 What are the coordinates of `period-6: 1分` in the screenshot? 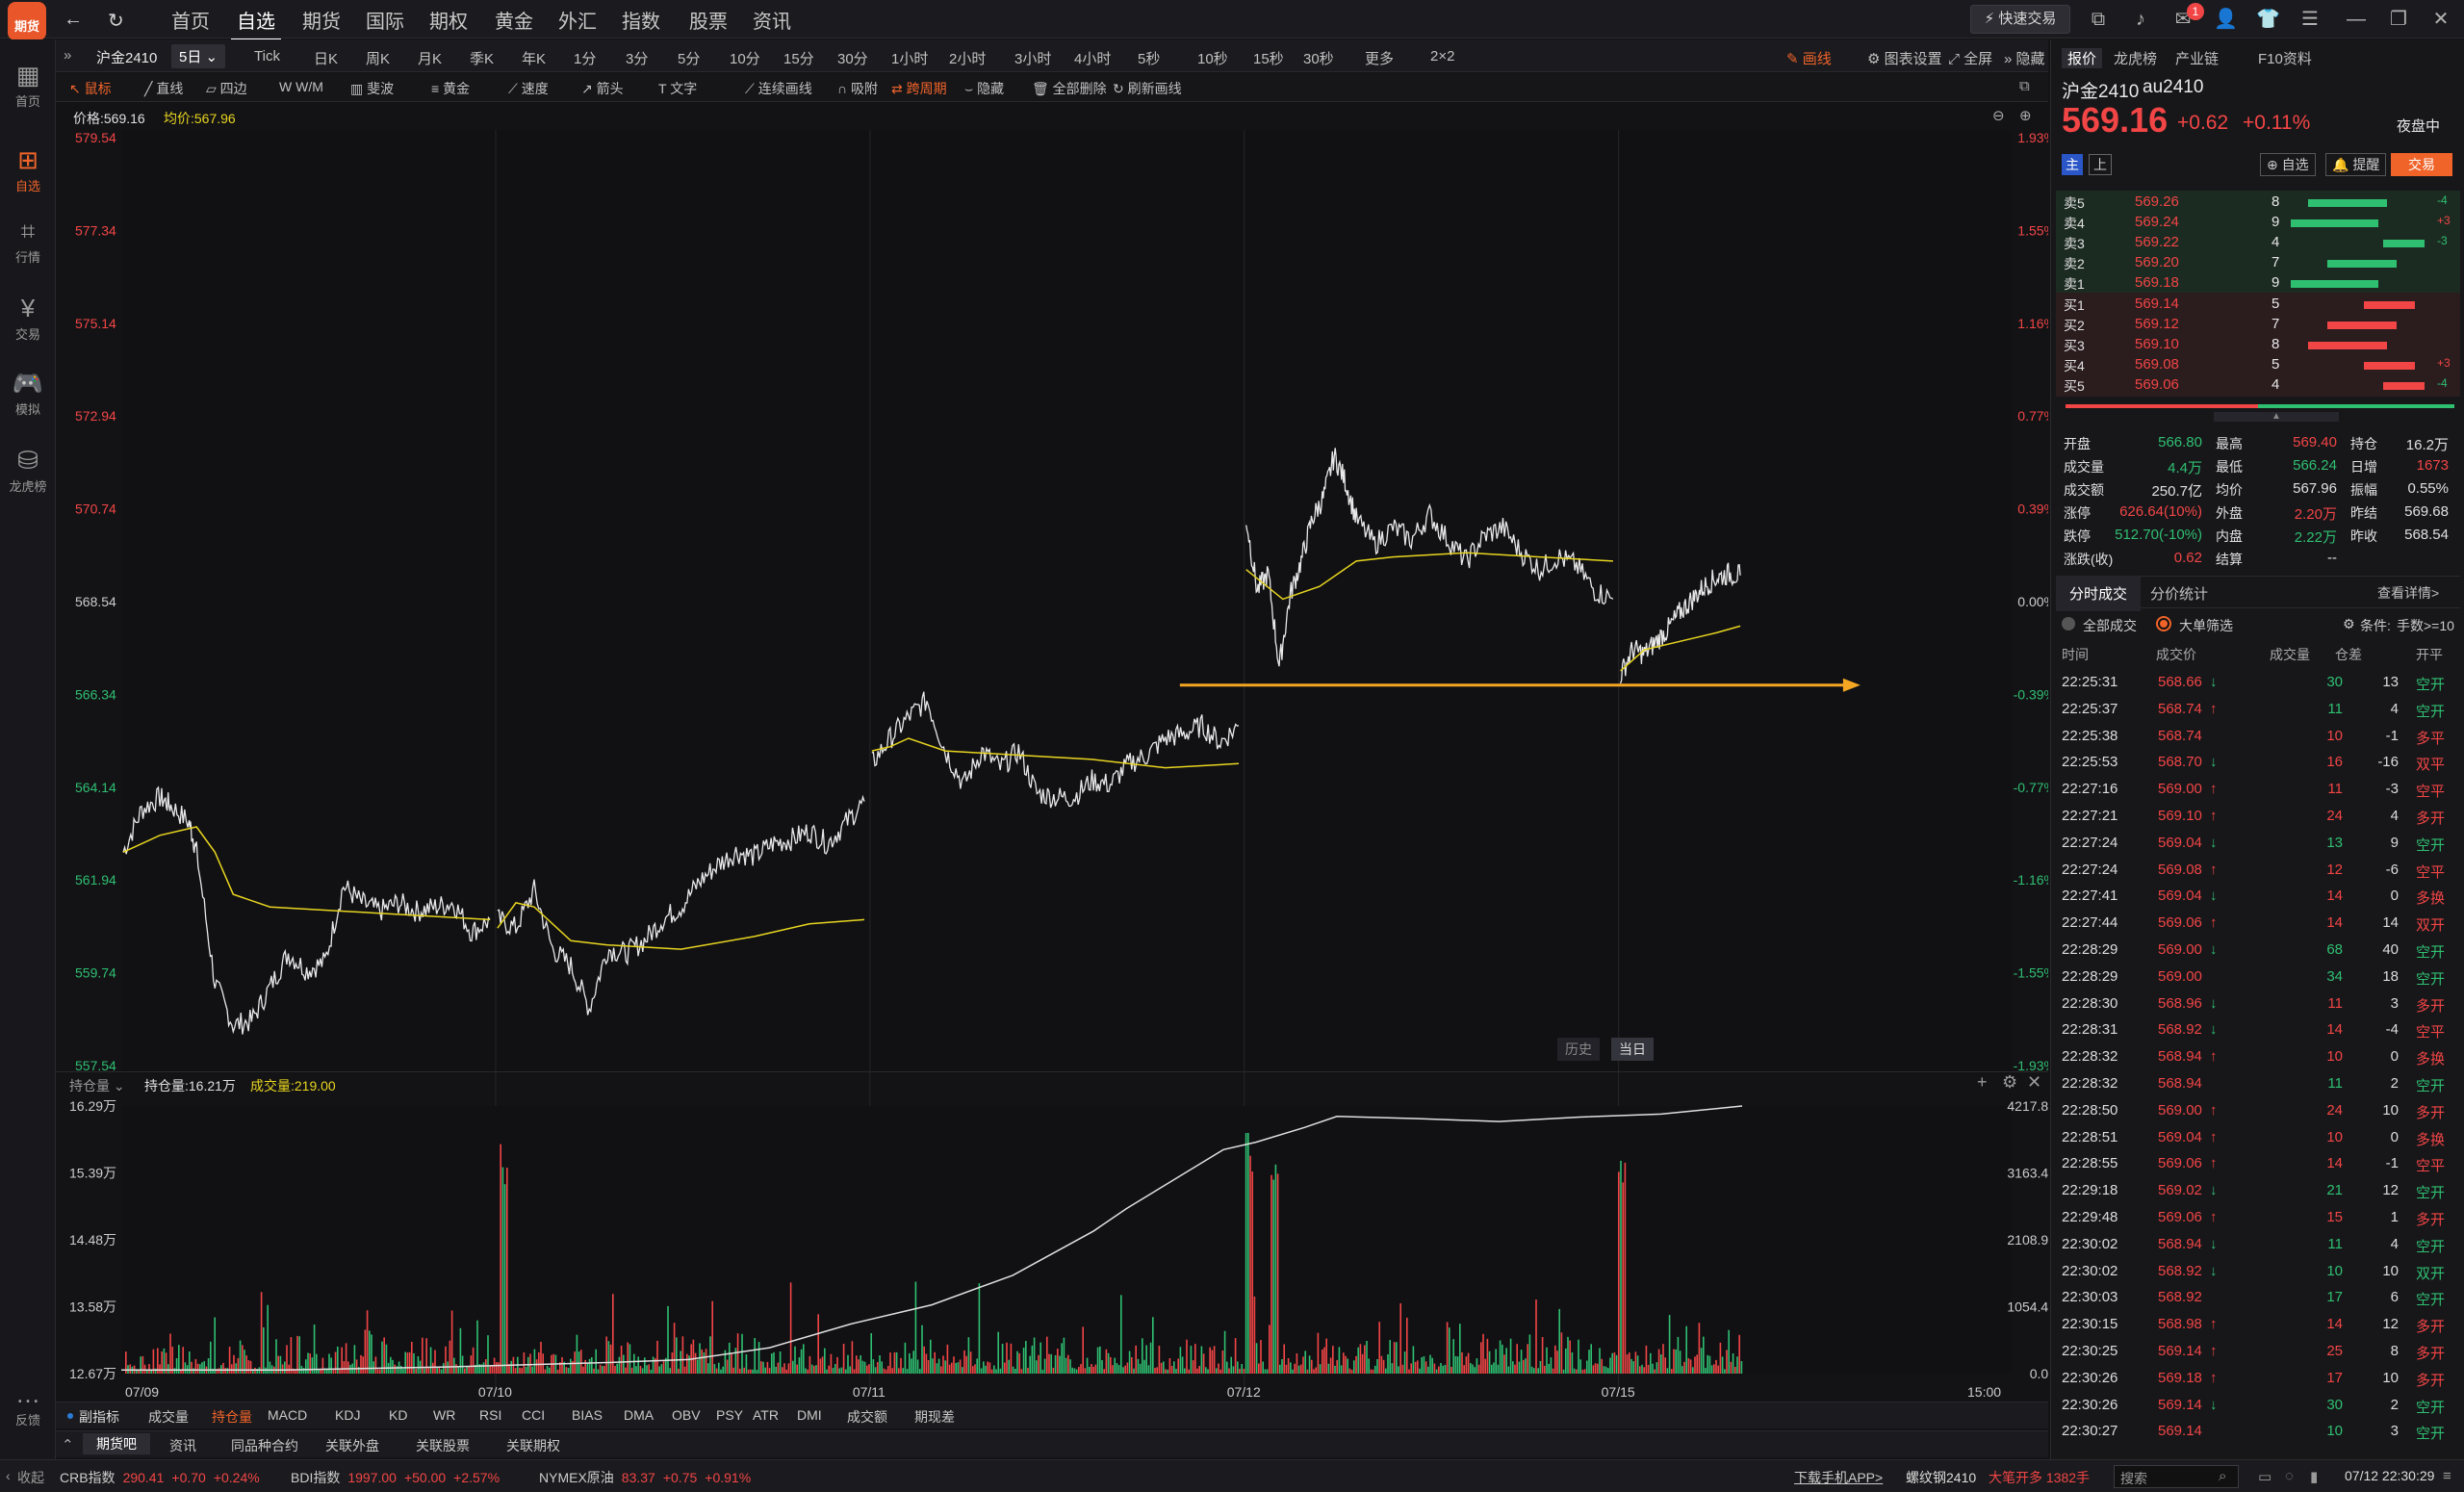 It's located at (585, 59).